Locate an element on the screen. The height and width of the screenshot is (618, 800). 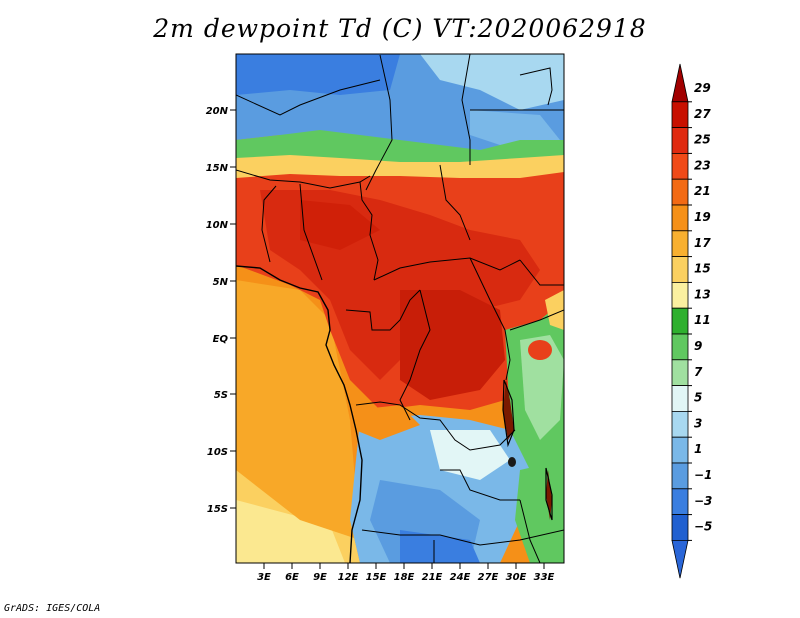
border-uganda is located at coordinates (536, 320).